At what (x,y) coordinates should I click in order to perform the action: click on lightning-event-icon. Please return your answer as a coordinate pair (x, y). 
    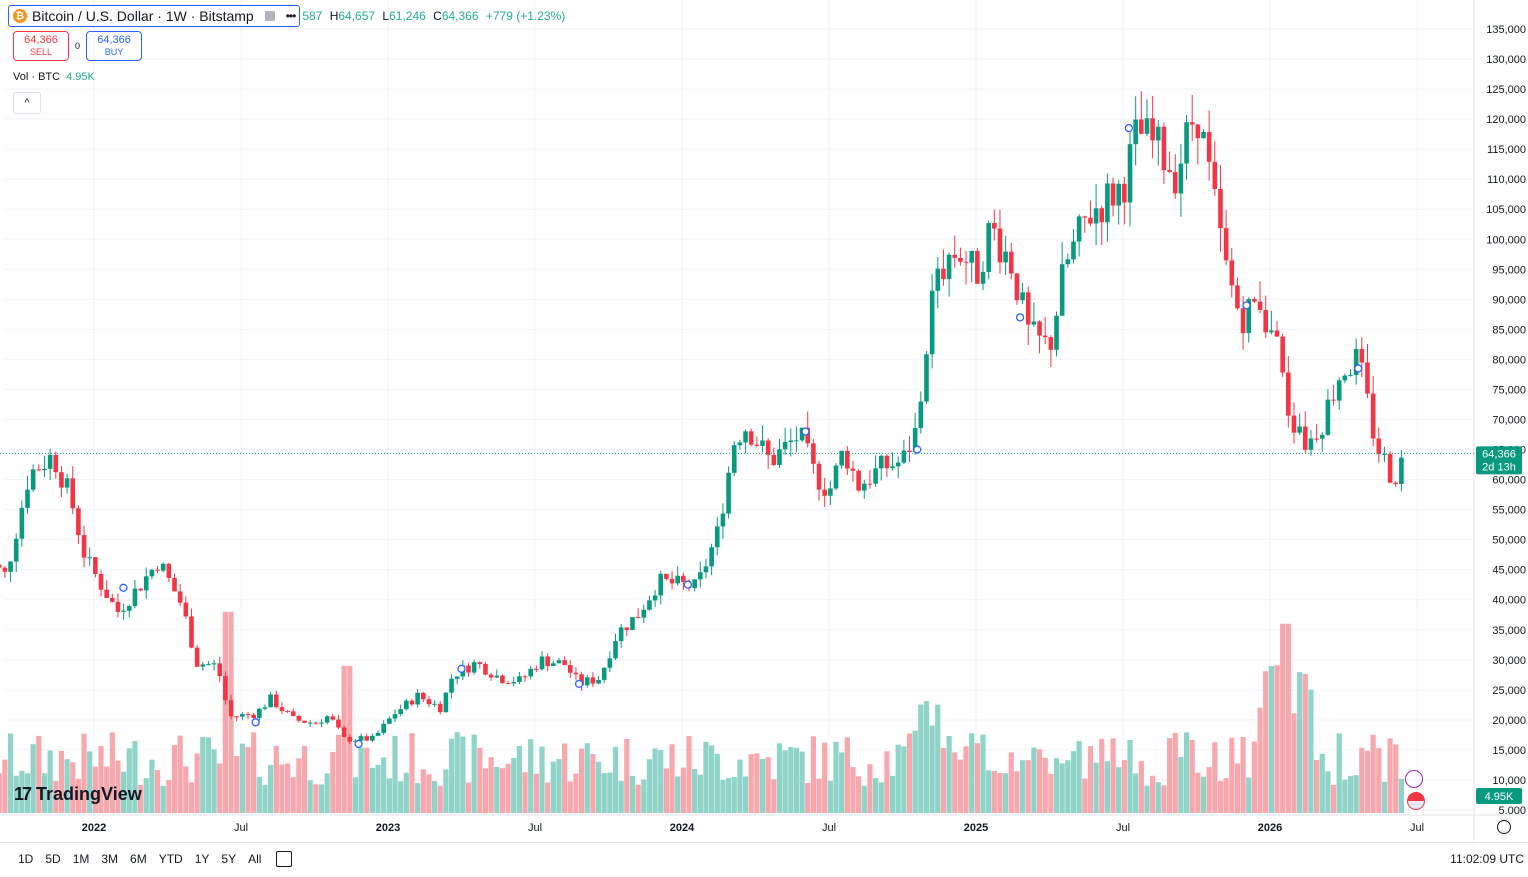
    Looking at the image, I should click on (1414, 779).